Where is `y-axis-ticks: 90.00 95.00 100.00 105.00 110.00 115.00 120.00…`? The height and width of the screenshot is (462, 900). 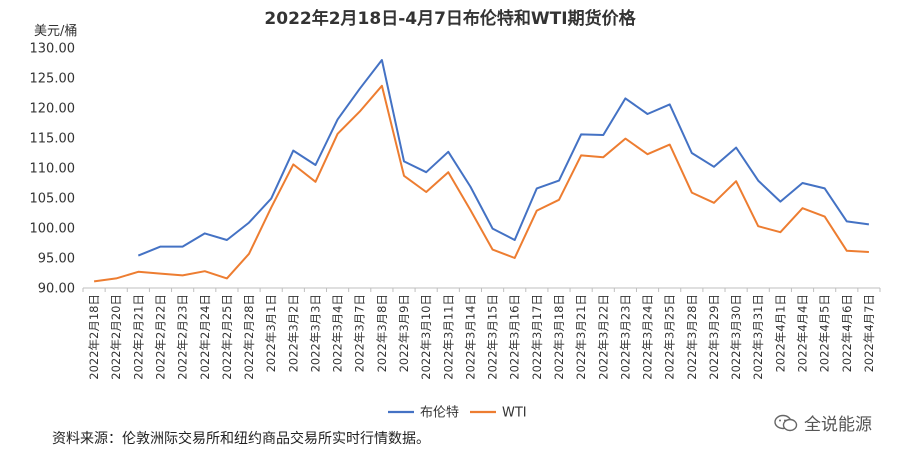 y-axis-ticks: 90.00 95.00 100.00 105.00 110.00 115.00 120.00… is located at coordinates (53, 169).